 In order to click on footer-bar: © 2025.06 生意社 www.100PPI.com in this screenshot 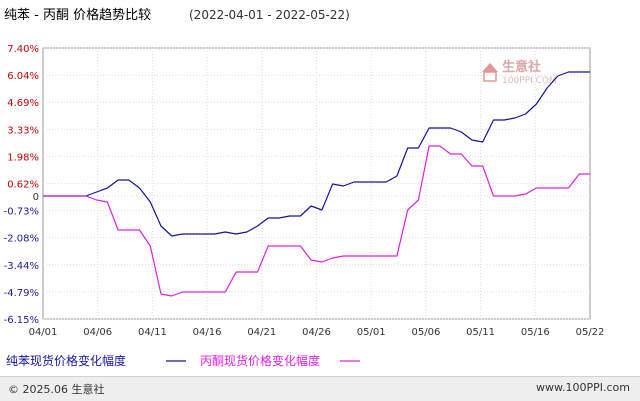, I will do `click(320, 388)`.